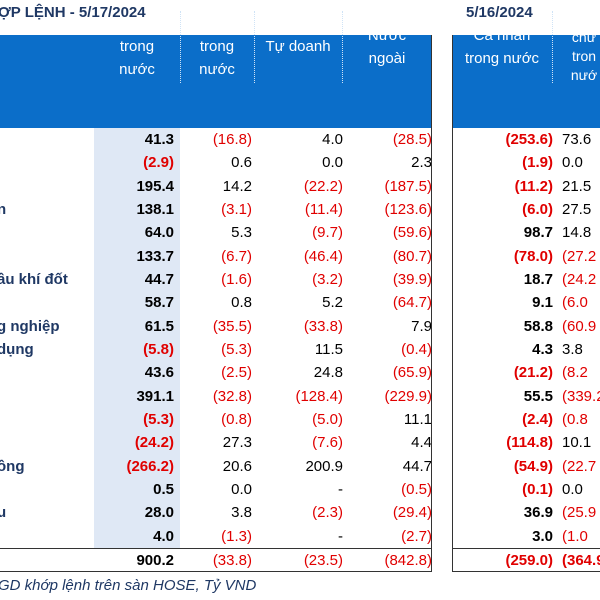 The image size is (600, 600). I want to click on total-individual-value: 900.2, so click(155, 560).